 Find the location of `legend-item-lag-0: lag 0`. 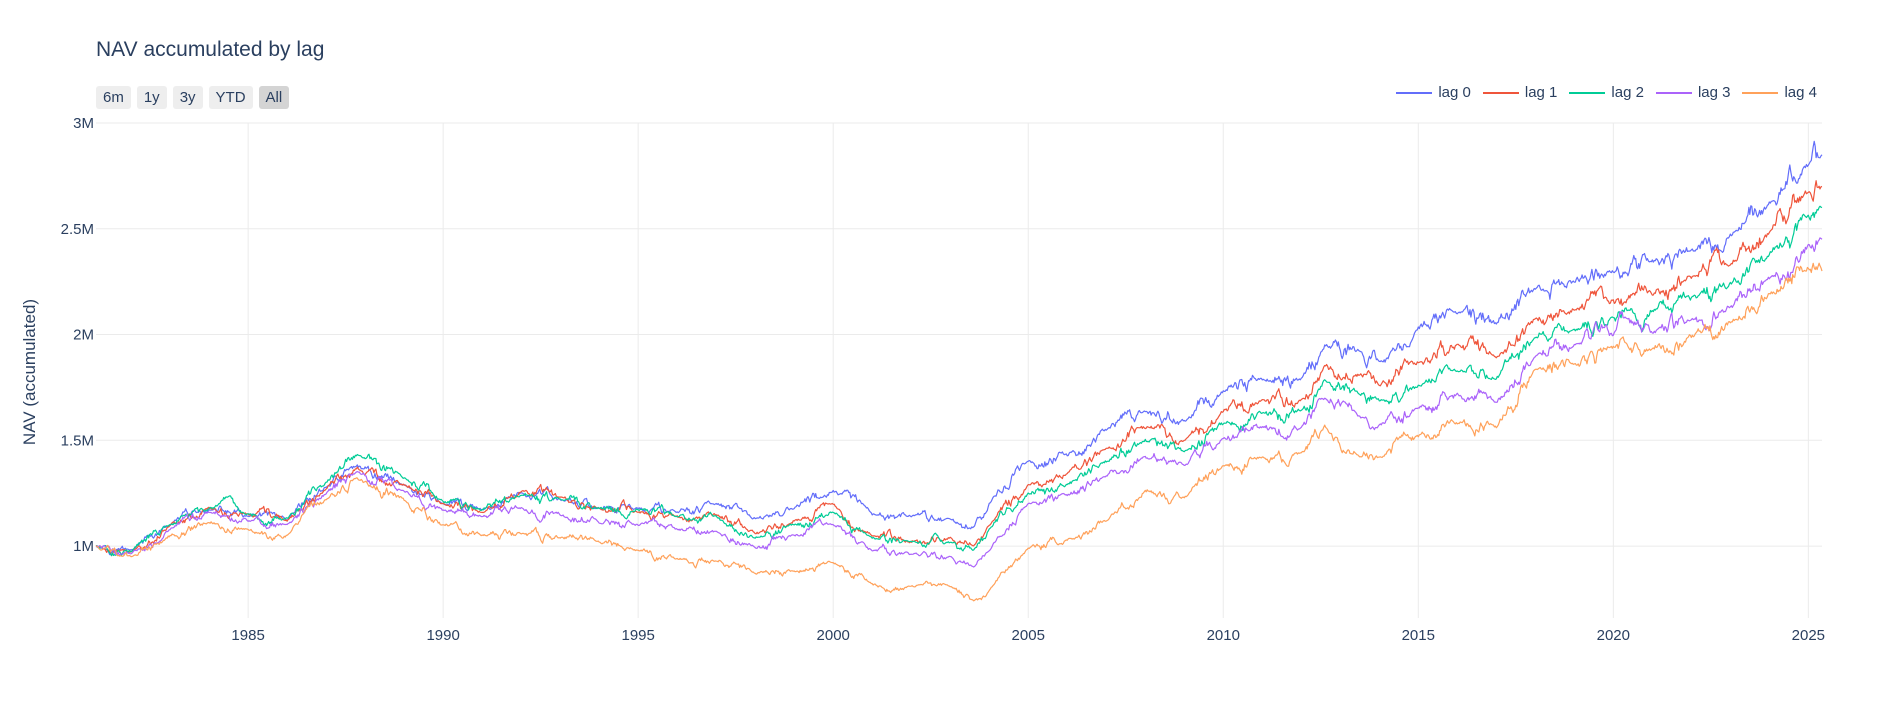

legend-item-lag-0: lag 0 is located at coordinates (1433, 92).